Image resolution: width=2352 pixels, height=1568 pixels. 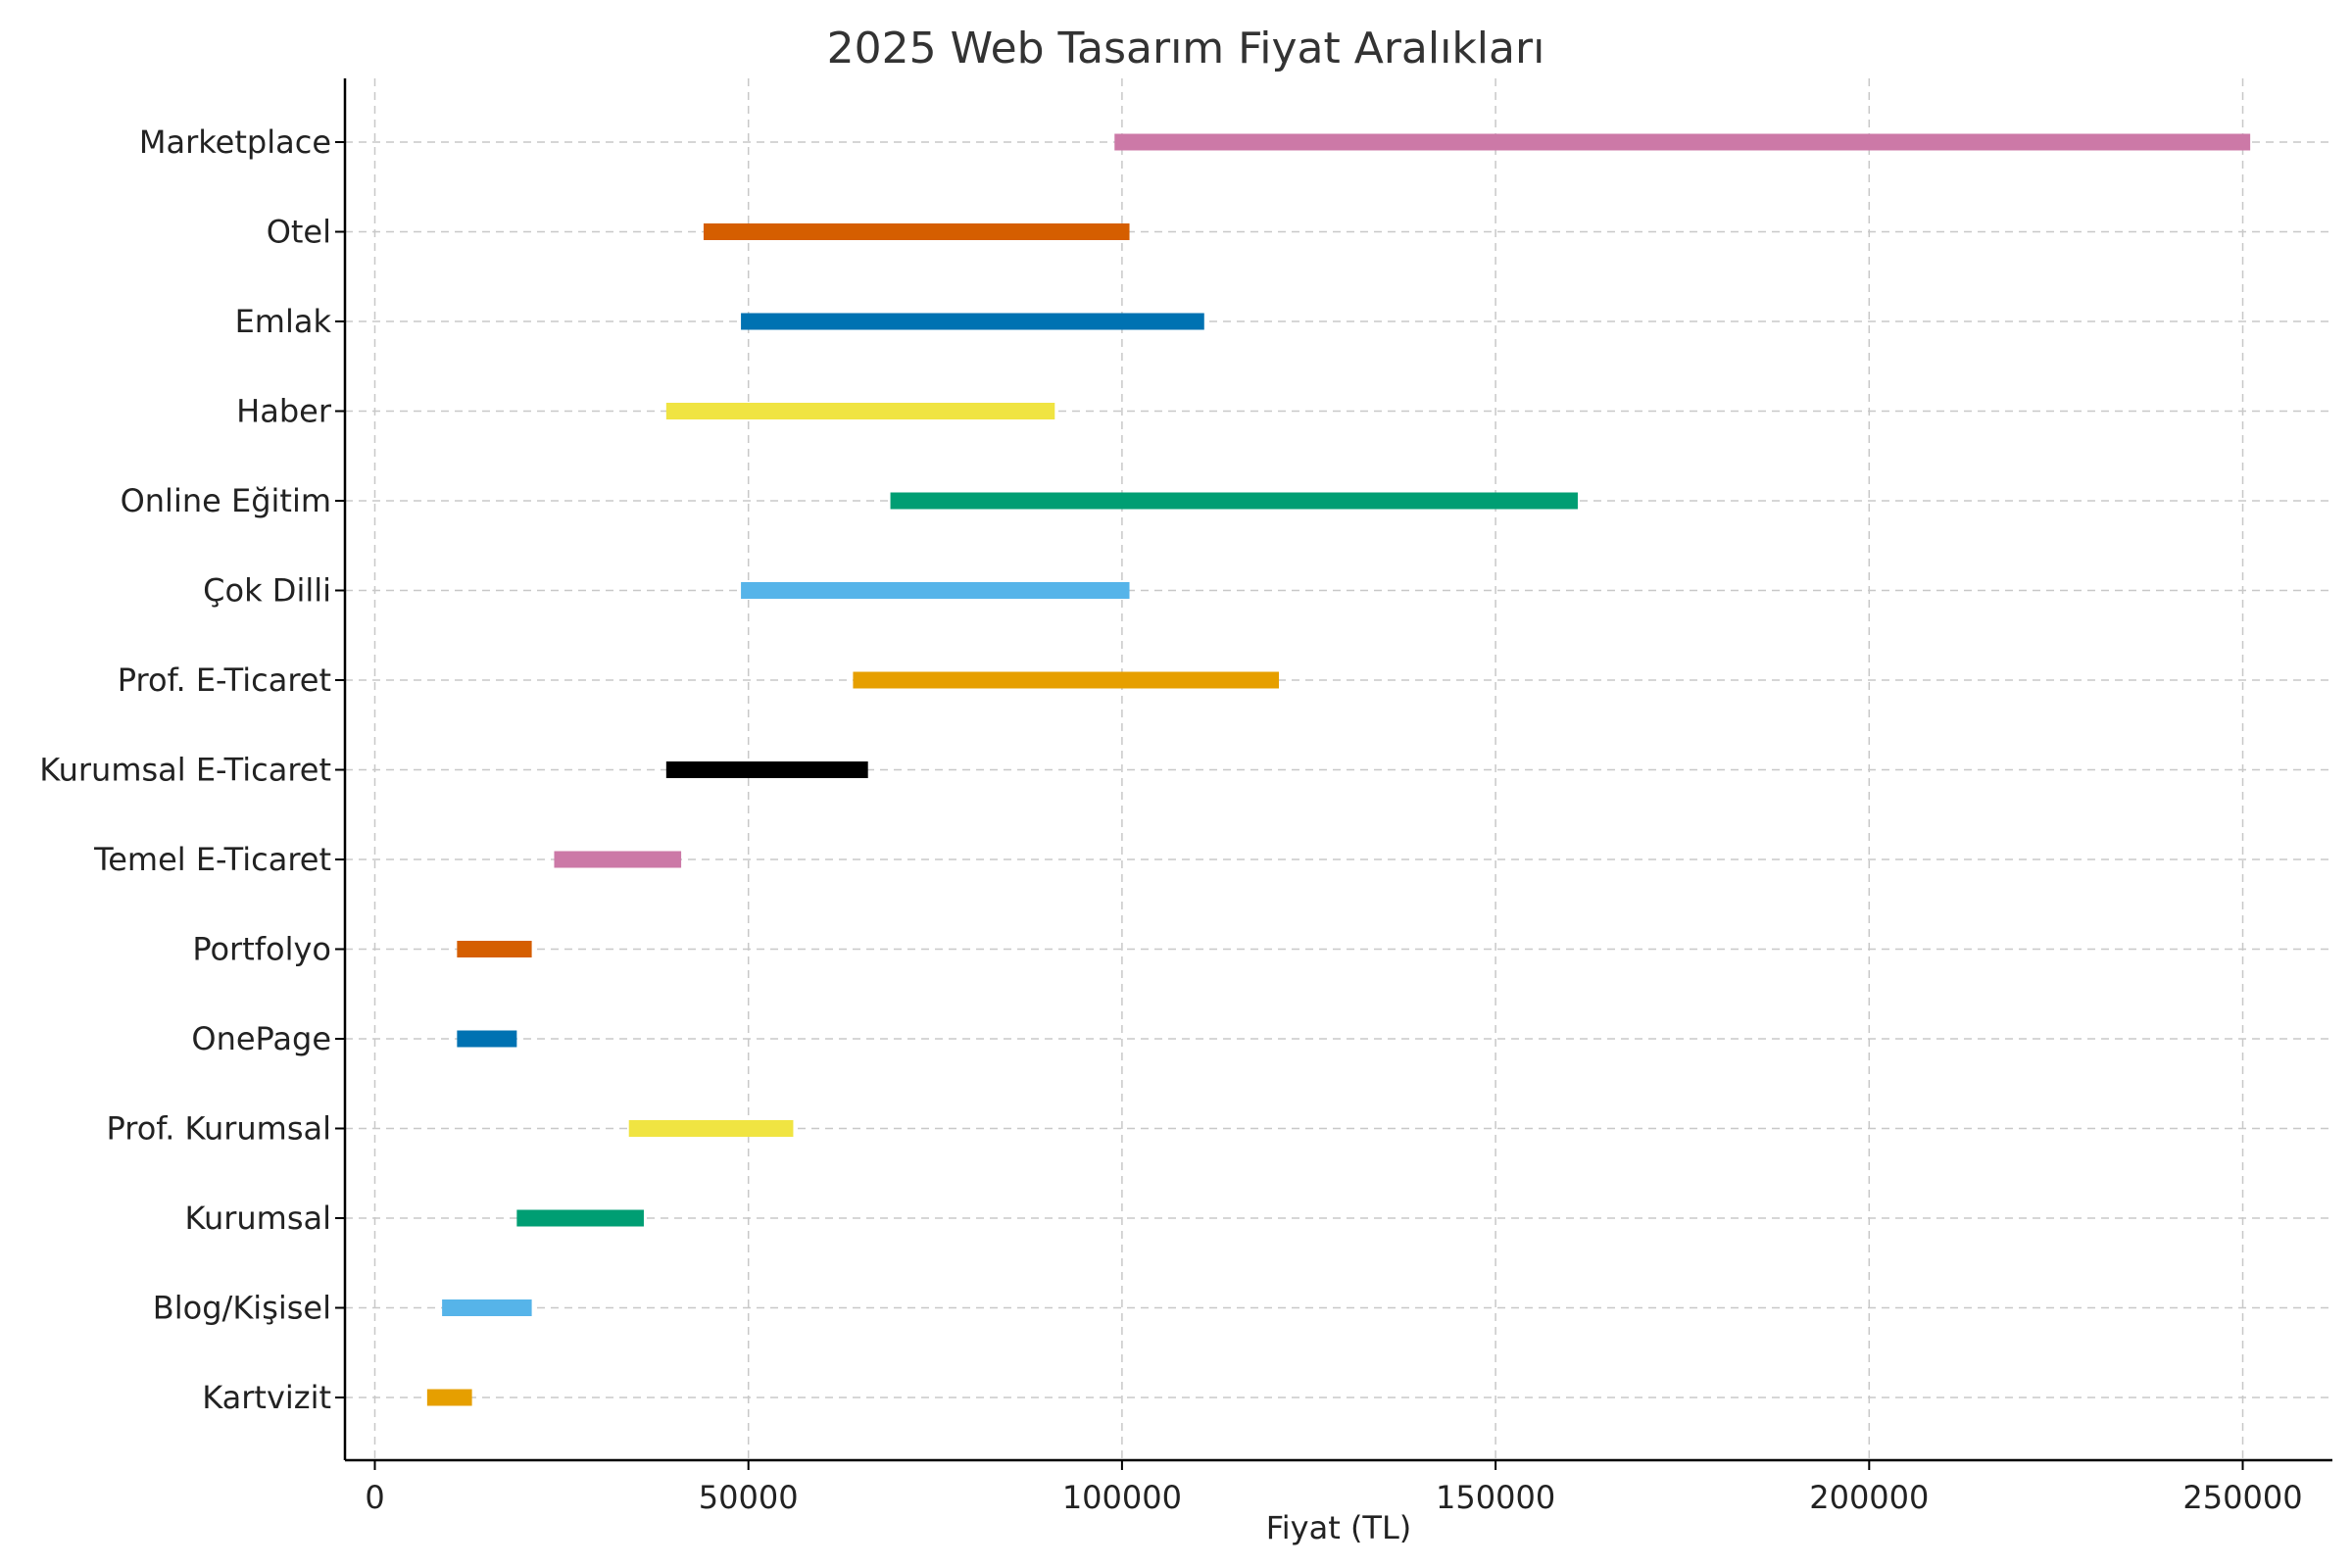 What do you see at coordinates (2242, 1497) in the screenshot?
I see `x-tick-label: 250000` at bounding box center [2242, 1497].